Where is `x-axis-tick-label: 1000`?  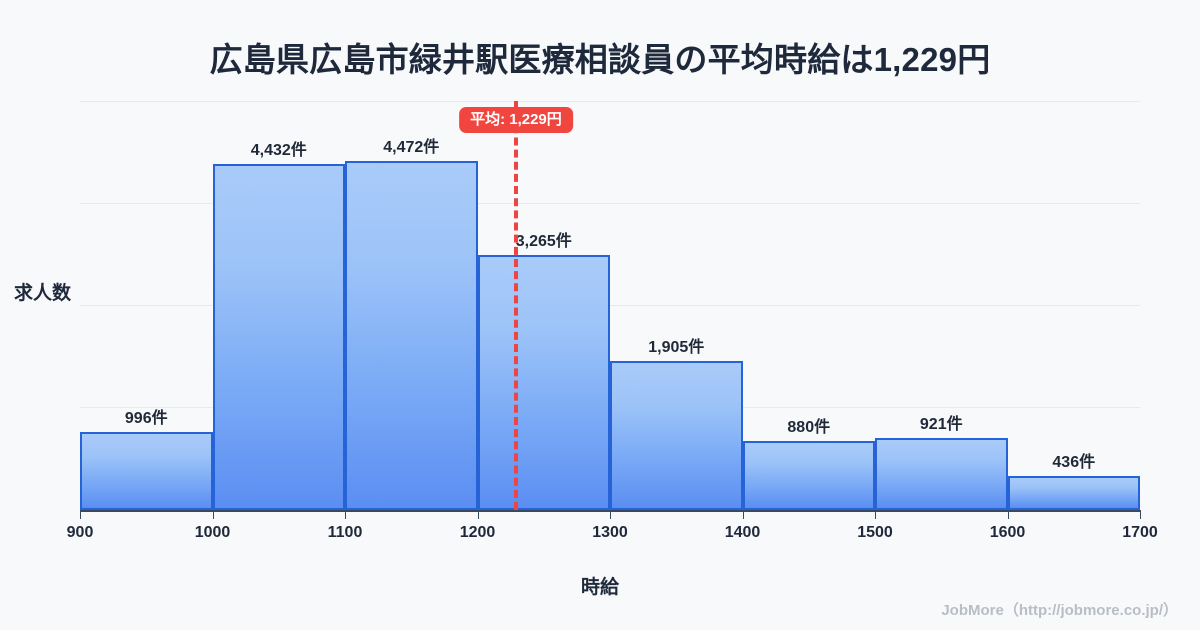 x-axis-tick-label: 1000 is located at coordinates (212, 532).